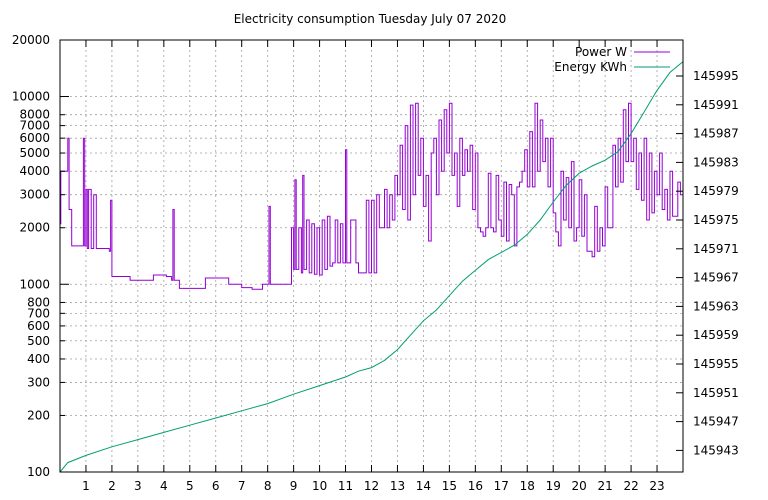 The height and width of the screenshot is (500, 768). I want to click on y-right-tick-label: 145991, so click(716, 105).